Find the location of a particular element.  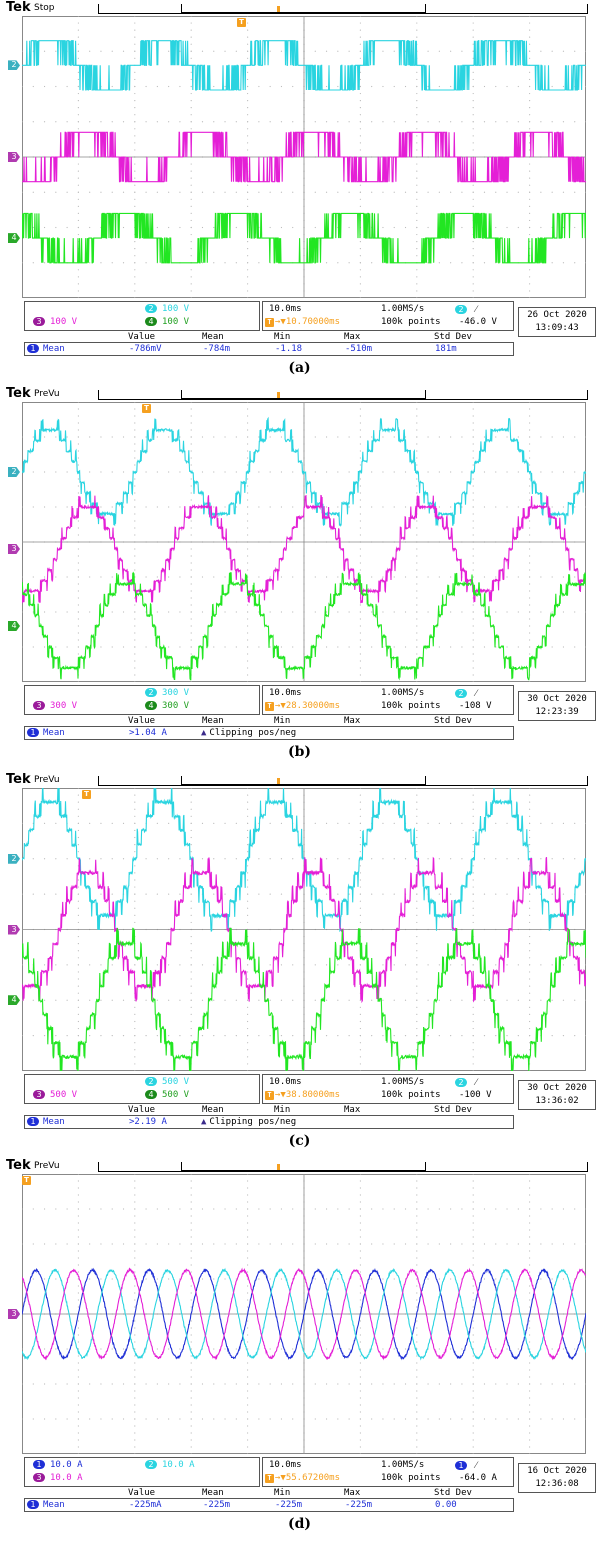

scale-item-ch4: 4 300 V is located at coordinates (167, 706).